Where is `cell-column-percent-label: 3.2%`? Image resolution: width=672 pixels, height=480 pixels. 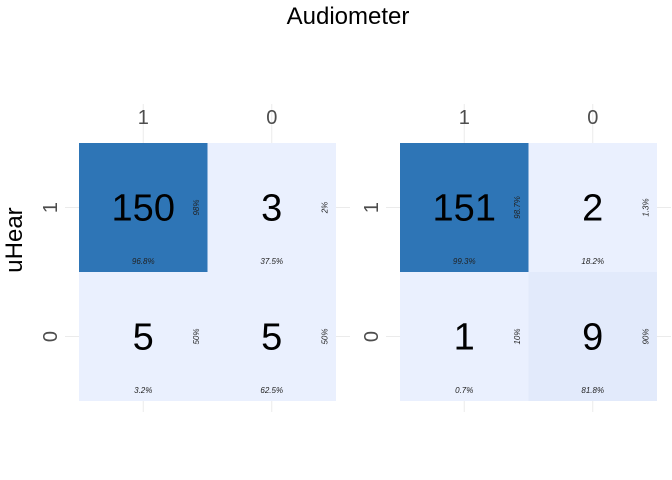 cell-column-percent-label: 3.2% is located at coordinates (143, 390).